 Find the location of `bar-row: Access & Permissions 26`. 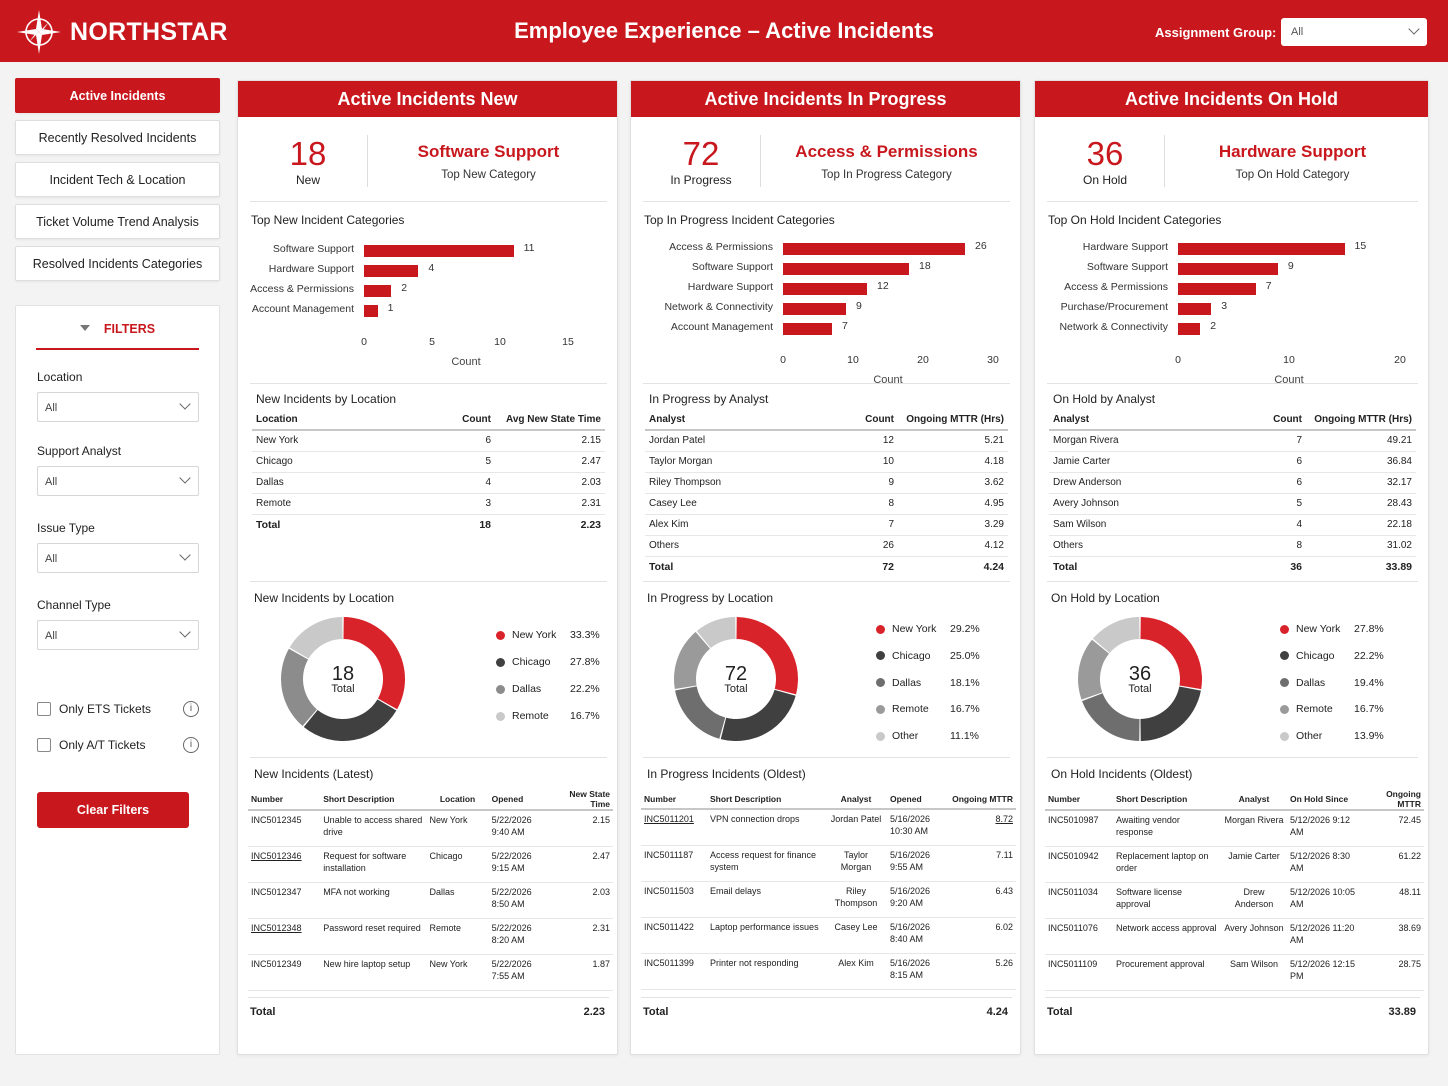

bar-row: Access & Permissions 26 is located at coordinates (826, 249).